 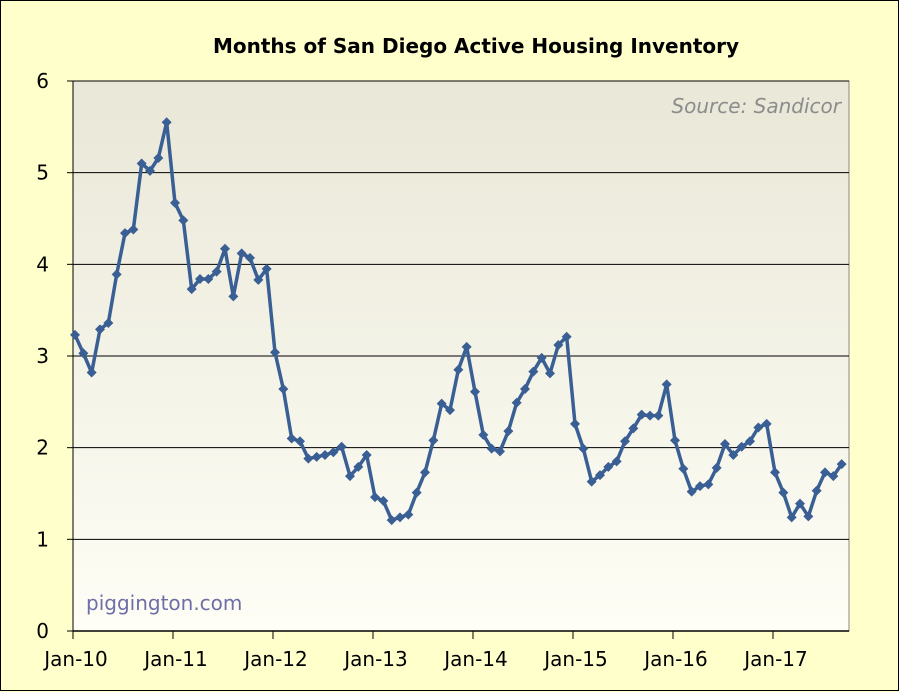 What do you see at coordinates (775, 659) in the screenshot?
I see `x-tick-label-Jan-17: Jan-17` at bounding box center [775, 659].